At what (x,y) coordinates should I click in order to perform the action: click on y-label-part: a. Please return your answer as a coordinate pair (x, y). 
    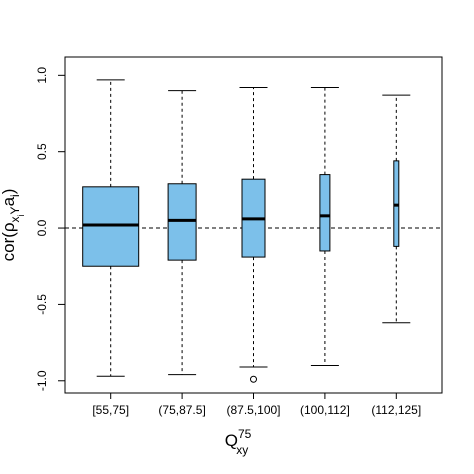
    Looking at the image, I should click on (9, 201).